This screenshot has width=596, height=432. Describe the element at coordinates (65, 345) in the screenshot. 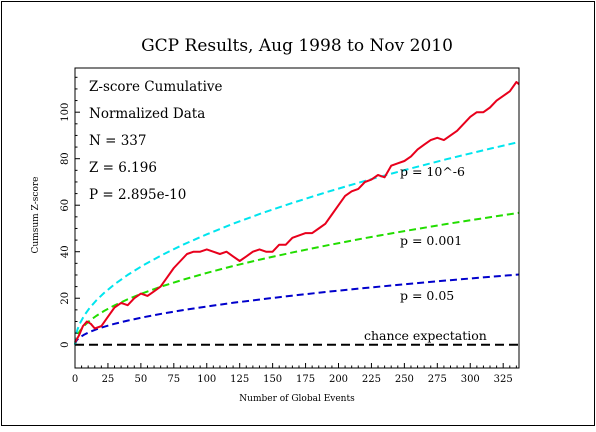

I see `y-tick-label-0: 0` at that location.